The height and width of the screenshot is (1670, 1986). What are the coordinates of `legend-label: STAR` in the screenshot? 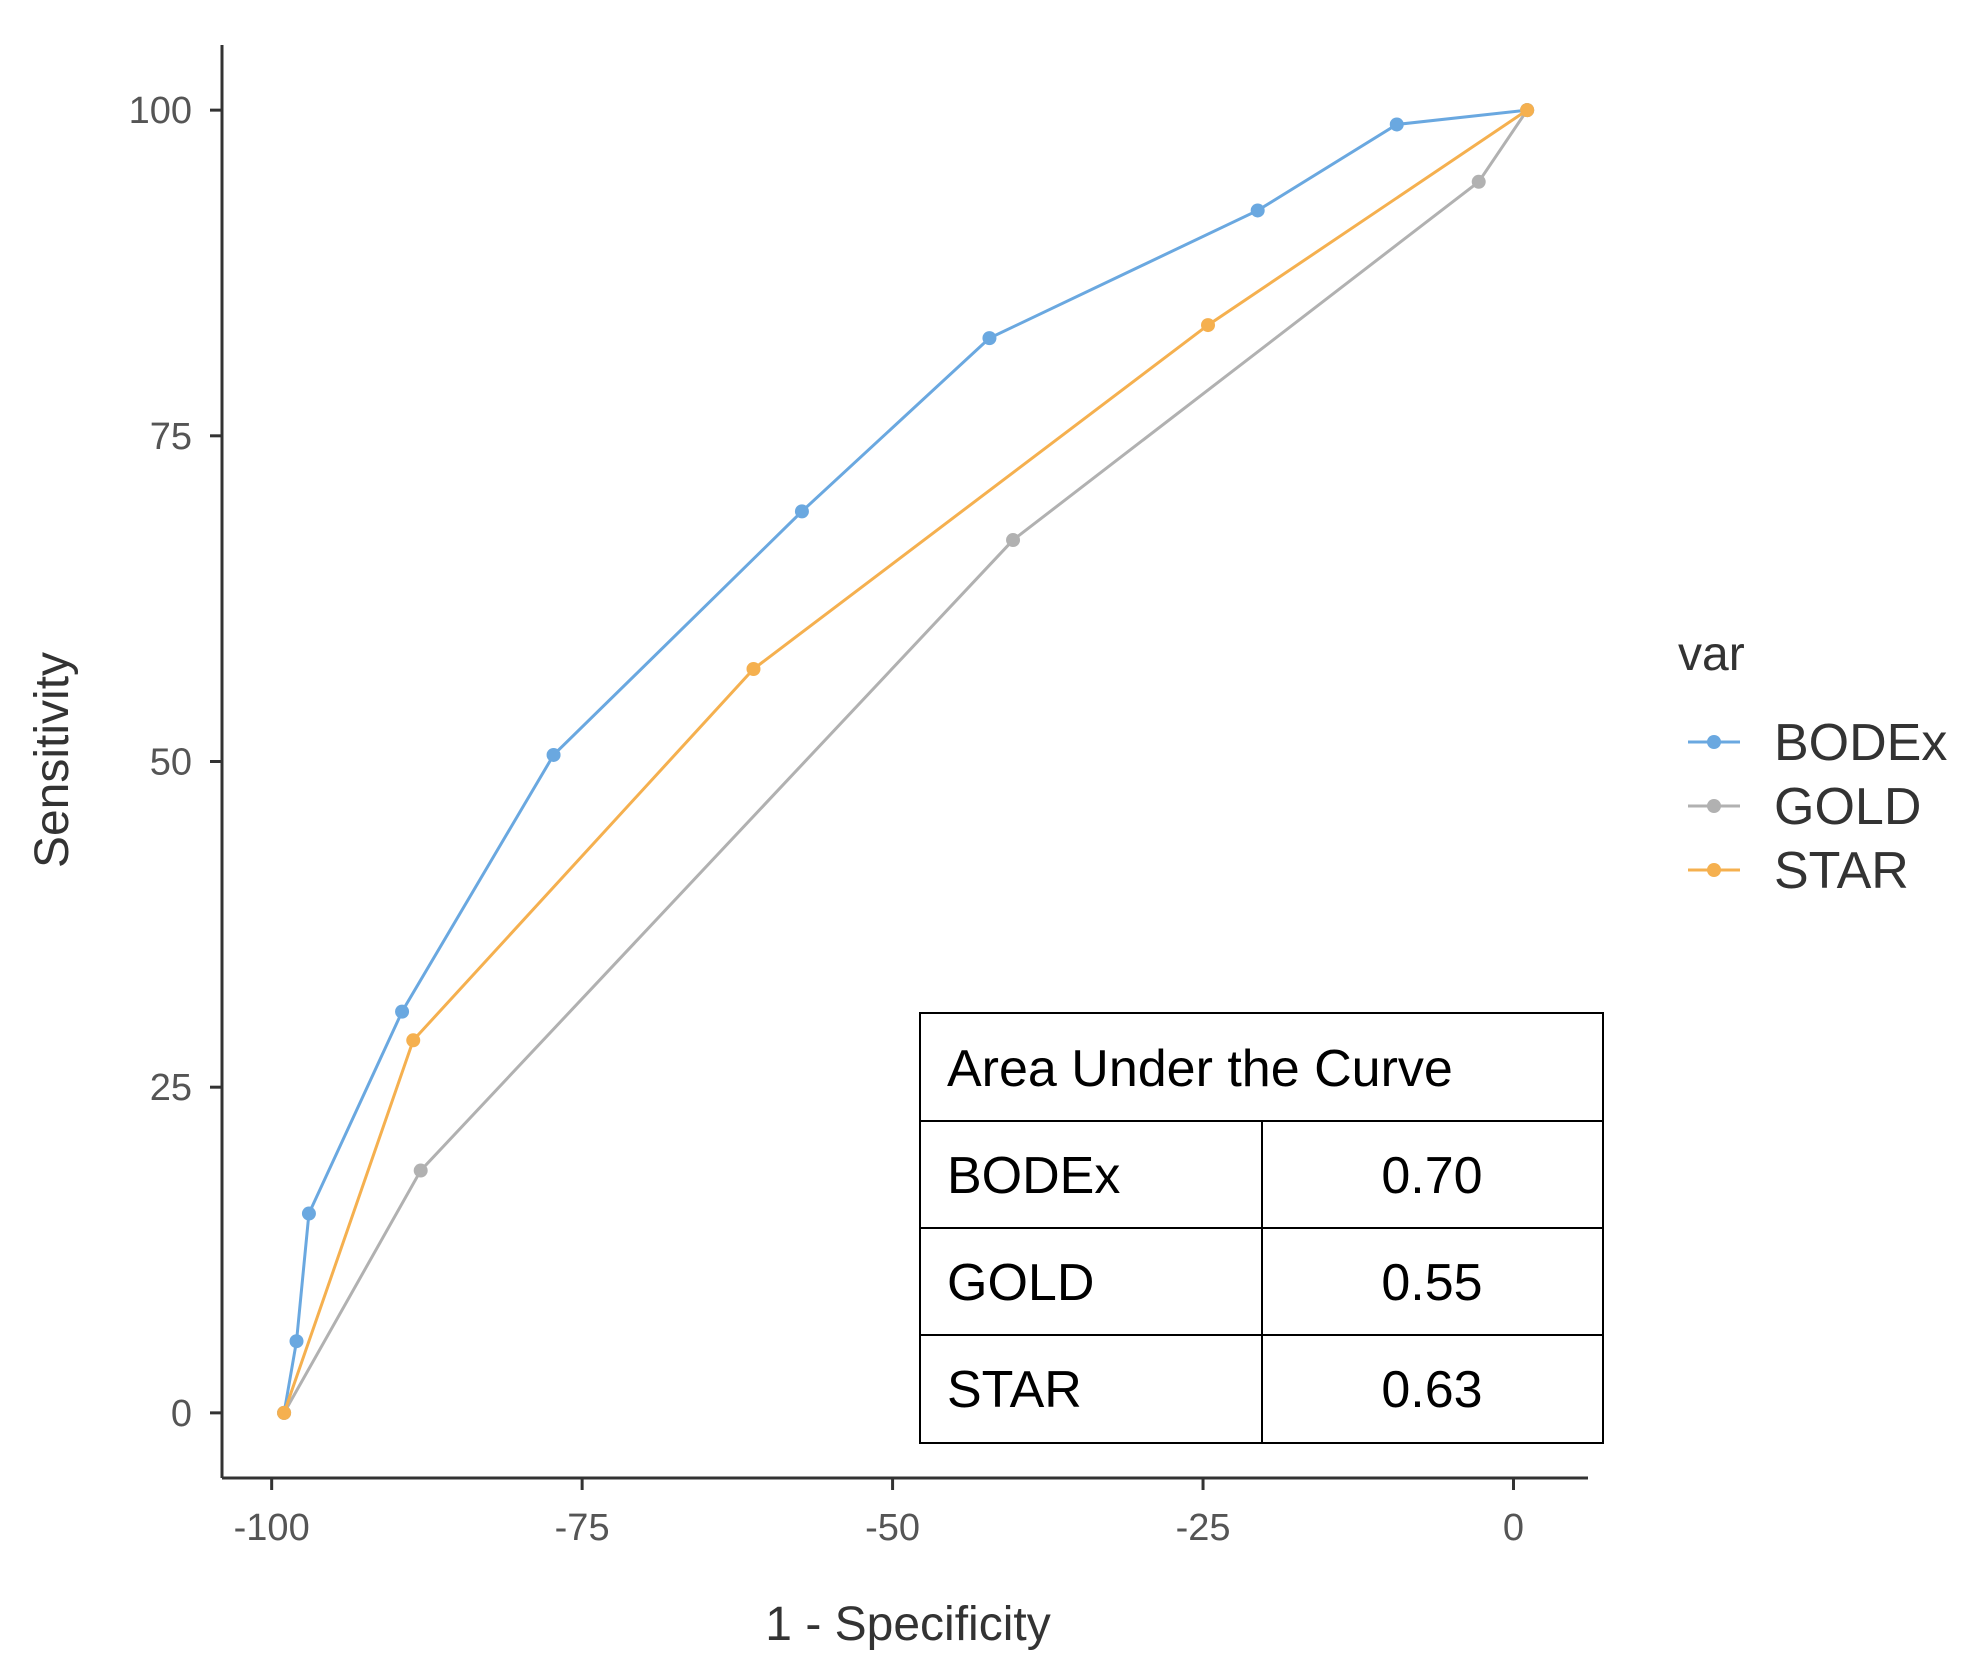 It's located at (1841, 871).